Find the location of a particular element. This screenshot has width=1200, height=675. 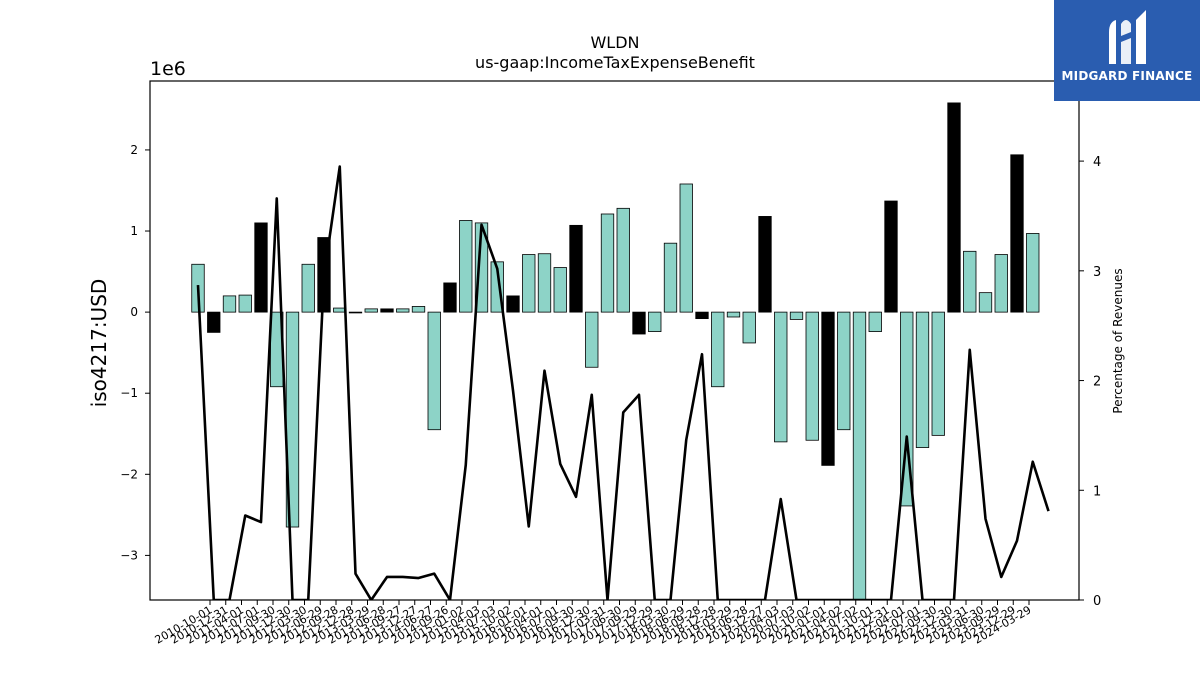

y2-axis-label: Percentage of Revenues is located at coordinates (1118, 340).